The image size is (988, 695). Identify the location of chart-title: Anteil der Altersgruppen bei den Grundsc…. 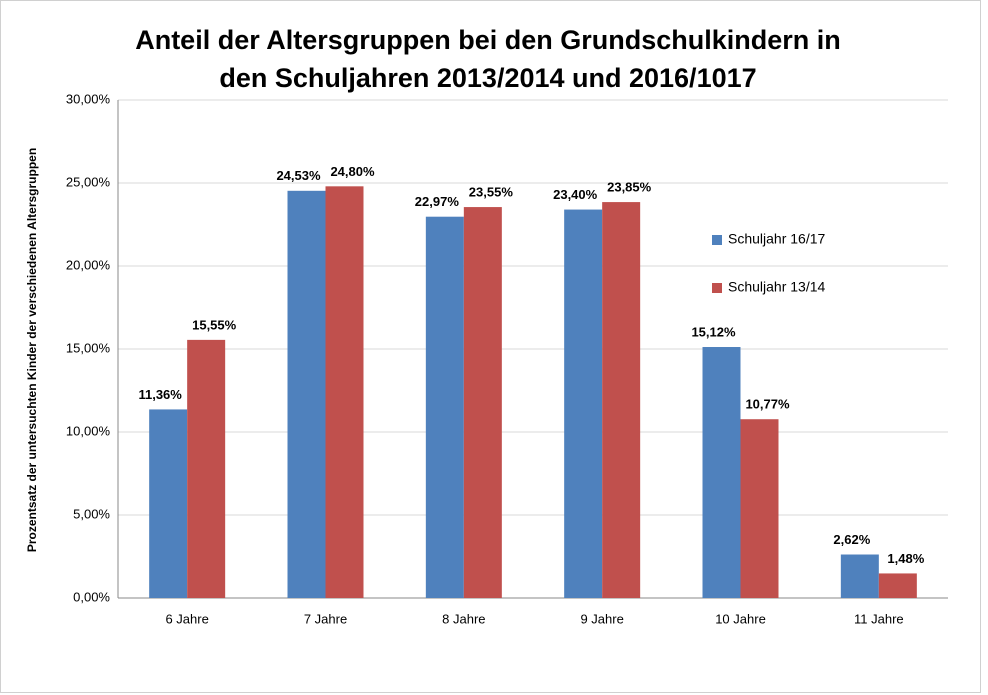
(488, 40).